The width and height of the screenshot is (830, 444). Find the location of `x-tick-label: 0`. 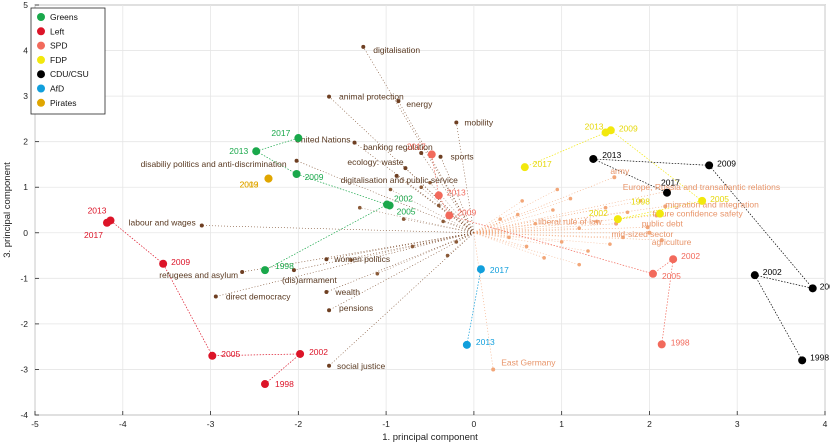

x-tick-label: 0 is located at coordinates (474, 424).